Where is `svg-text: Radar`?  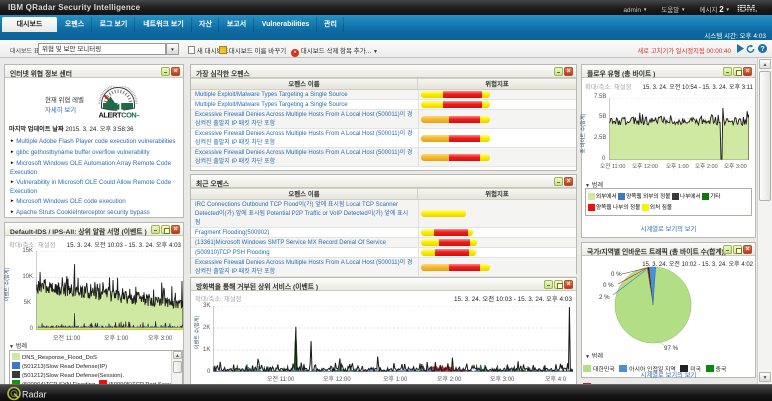 svg-text: Radar is located at coordinates (34, 395).